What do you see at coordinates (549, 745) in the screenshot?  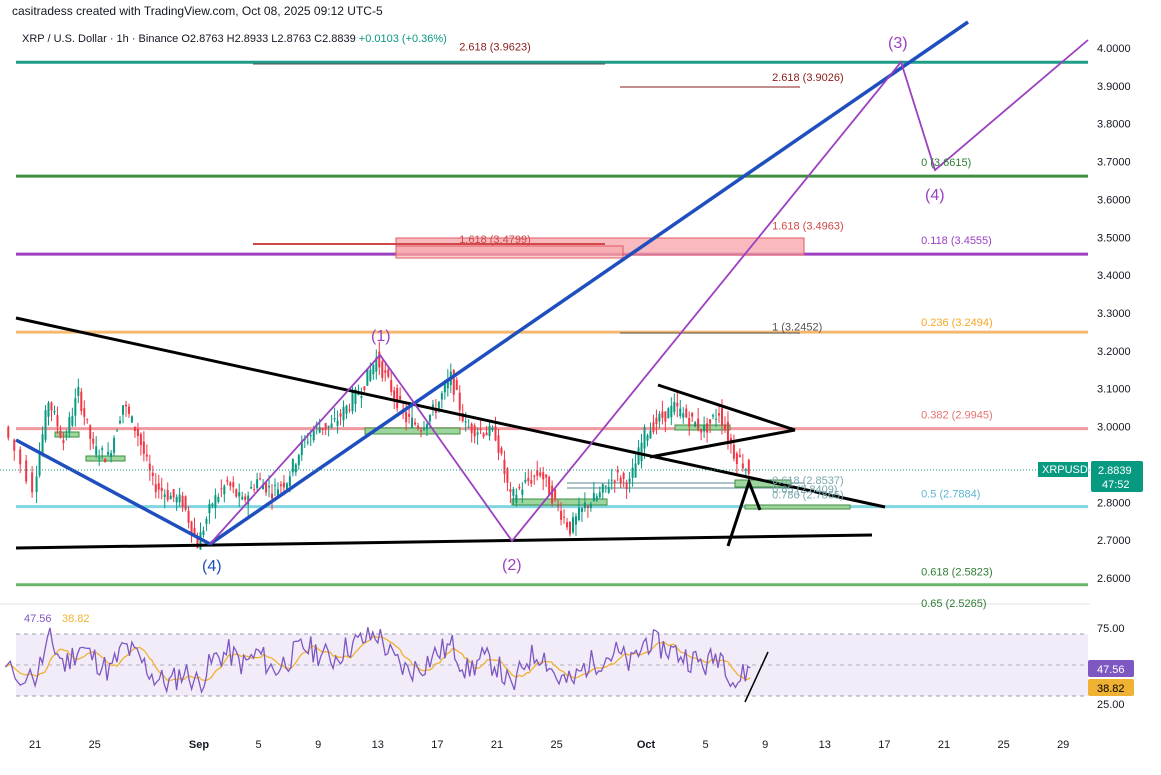 I see `time-axis: 21 25 Sep 5 9 13 17 21 25 Oct 5 9 13 17 21 25 29` at bounding box center [549, 745].